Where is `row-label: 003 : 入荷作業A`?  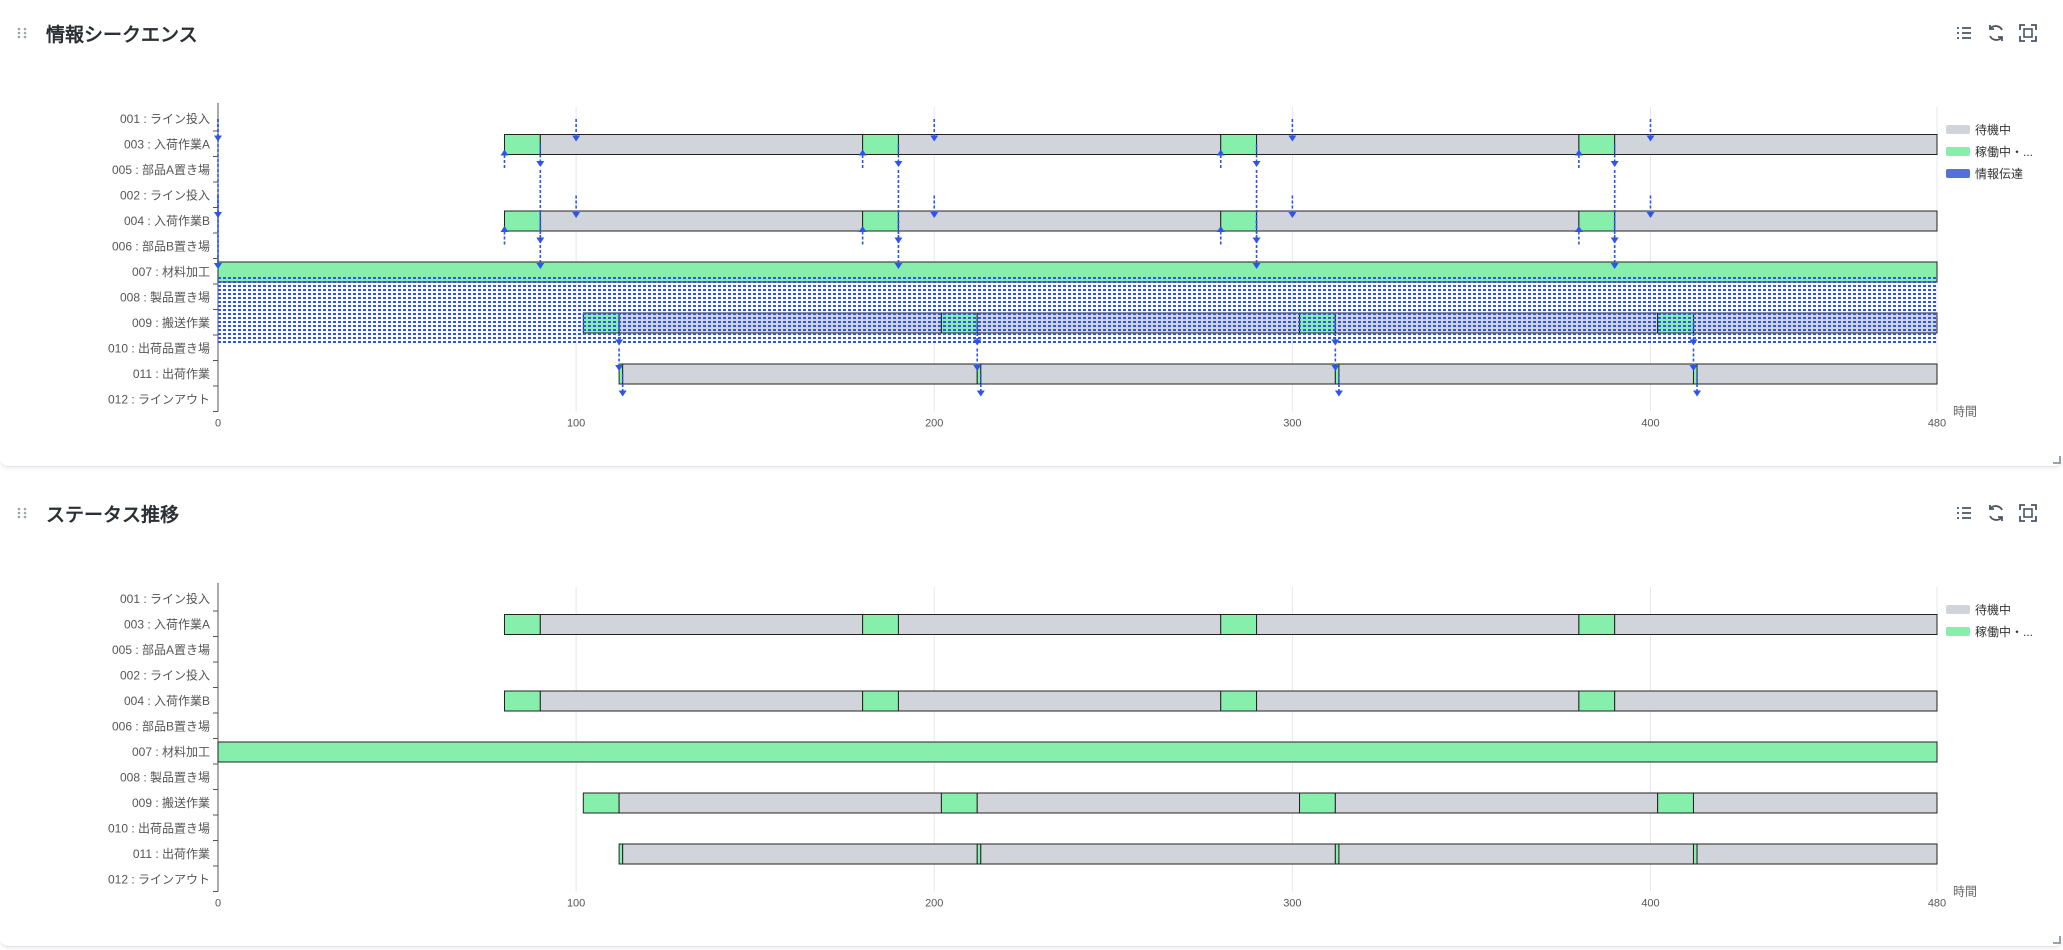
row-label: 003 : 入荷作業A is located at coordinates (167, 145).